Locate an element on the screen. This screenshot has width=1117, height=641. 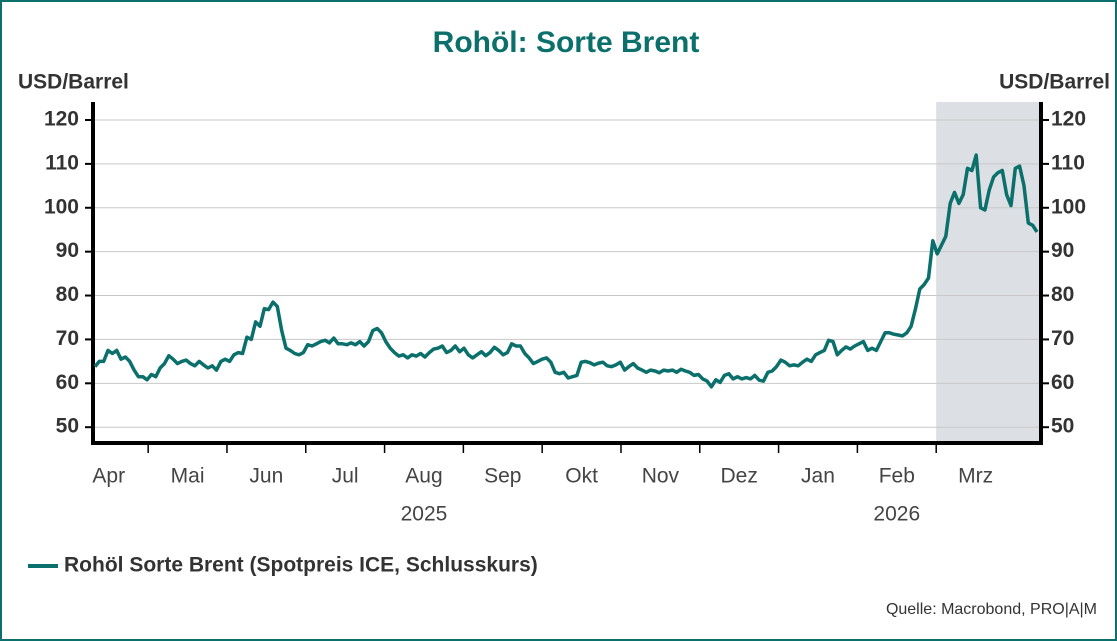
y-tick-label: 110 is located at coordinates (62, 162).